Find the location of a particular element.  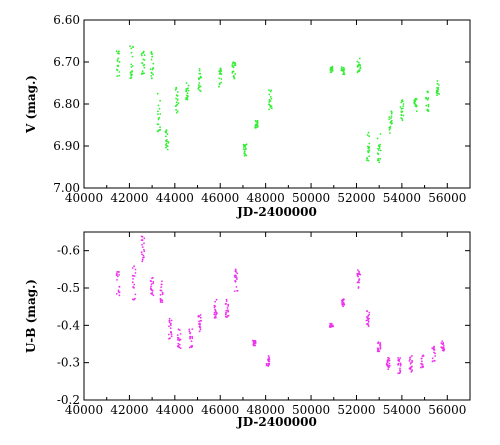

v-y-axis-label: V (mag.) is located at coordinates (31, 104).